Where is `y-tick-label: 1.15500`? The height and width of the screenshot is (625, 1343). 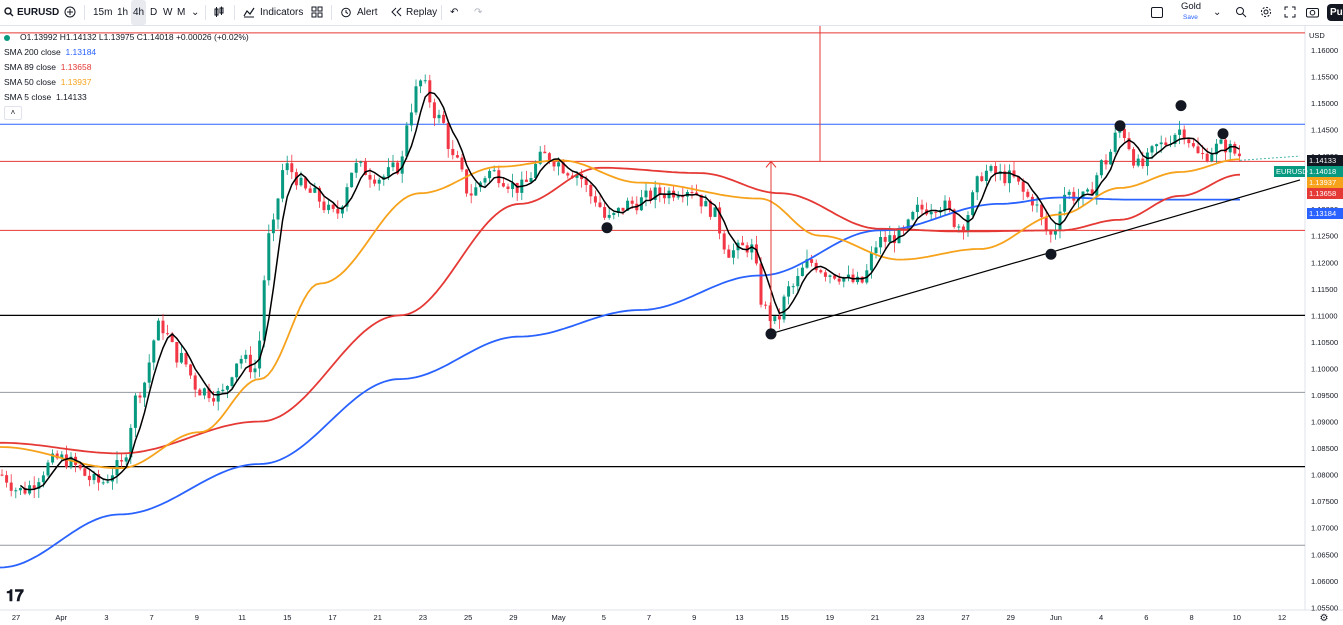 y-tick-label: 1.15500 is located at coordinates (1324, 76).